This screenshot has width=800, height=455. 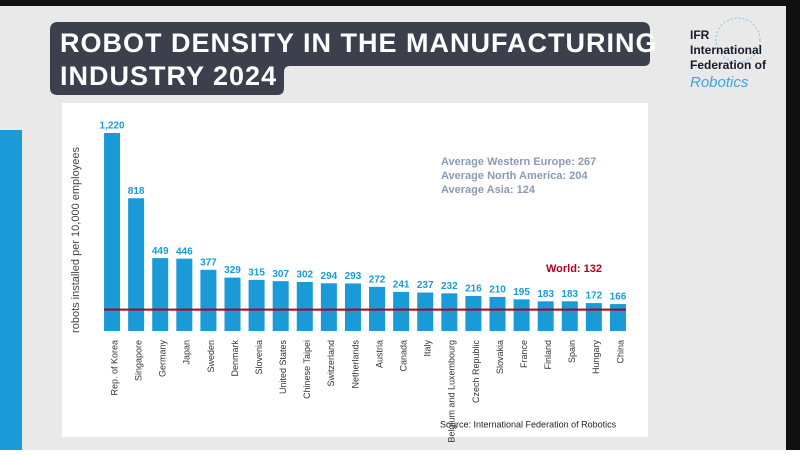 I want to click on data-label: 449, so click(x=160, y=251).